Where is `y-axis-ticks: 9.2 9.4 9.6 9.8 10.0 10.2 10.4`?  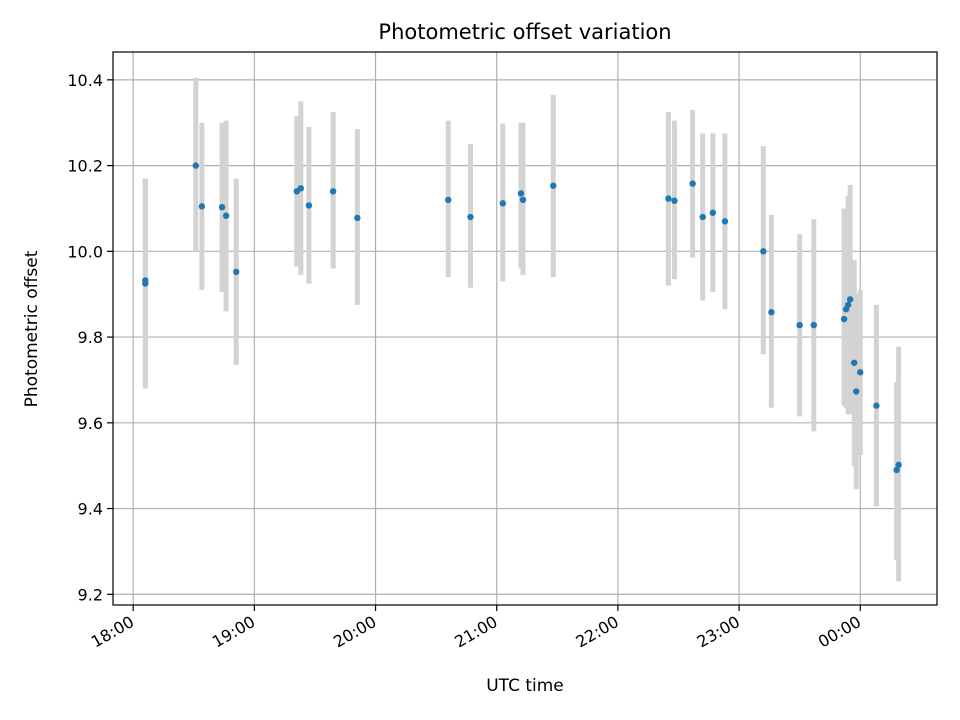 y-axis-ticks: 9.2 9.4 9.6 9.8 10.0 10.2 10.4 is located at coordinates (90, 337).